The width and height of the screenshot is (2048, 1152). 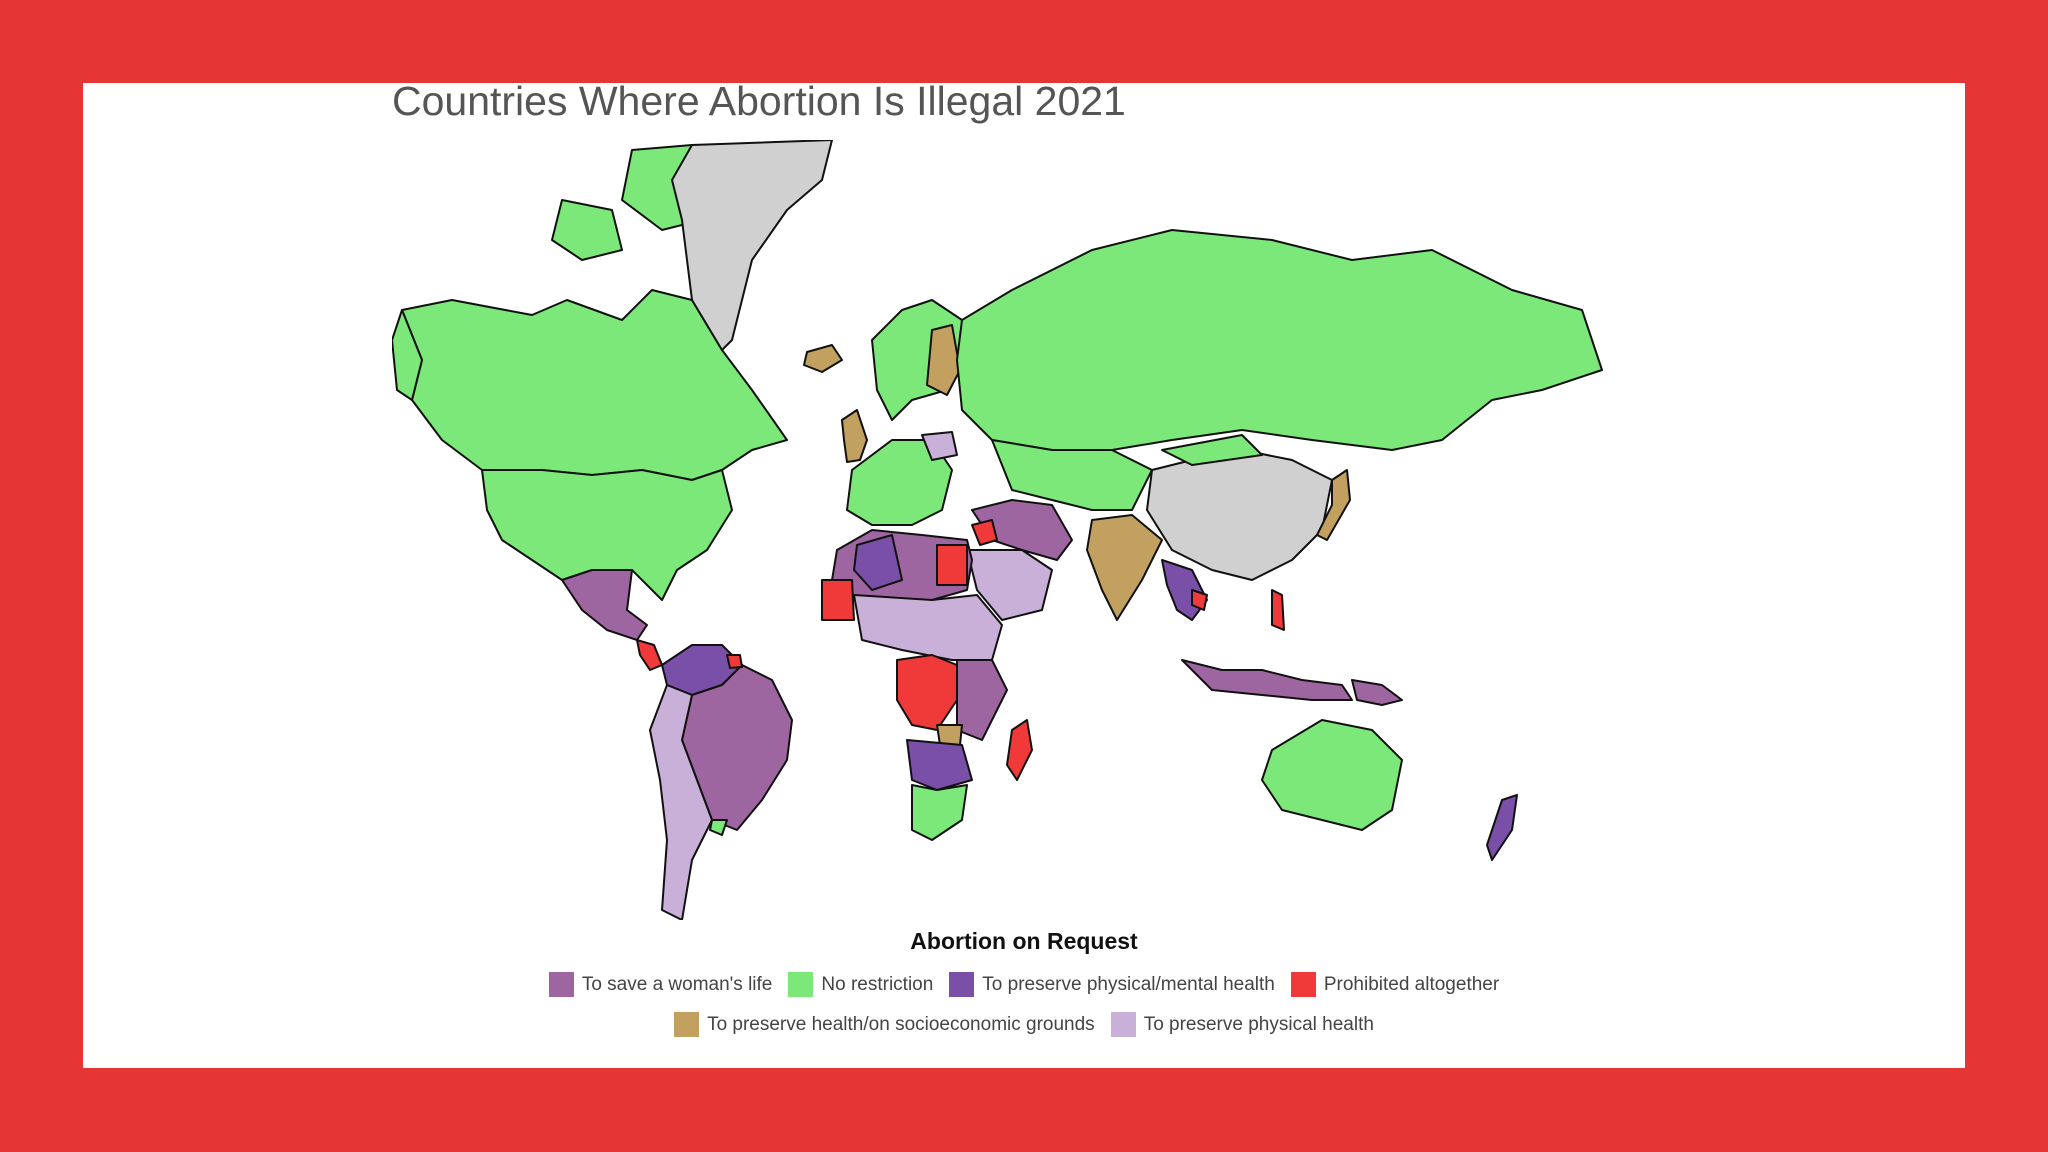 What do you see at coordinates (1502, 827) in the screenshot?
I see `region-new-zealand` at bounding box center [1502, 827].